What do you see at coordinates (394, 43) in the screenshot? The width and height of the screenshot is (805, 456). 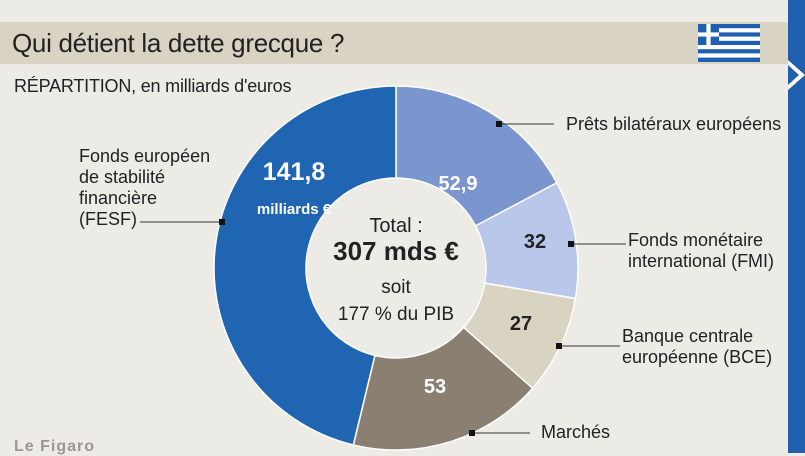 I see `title-bar` at bounding box center [394, 43].